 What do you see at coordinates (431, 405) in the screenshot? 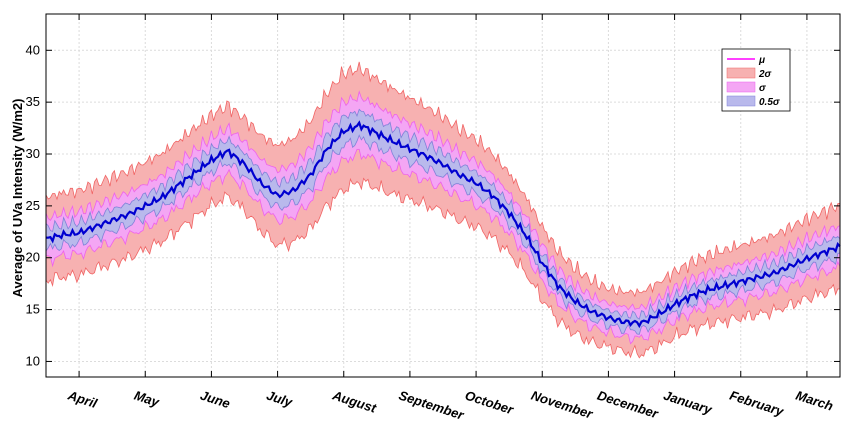
I see `x-tick-label: September` at bounding box center [431, 405].